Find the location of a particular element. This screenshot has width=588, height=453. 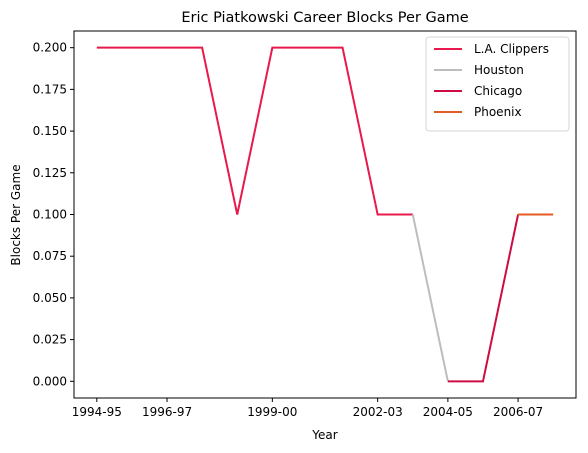

y-tick-label: 0.000 is located at coordinates (50, 381).